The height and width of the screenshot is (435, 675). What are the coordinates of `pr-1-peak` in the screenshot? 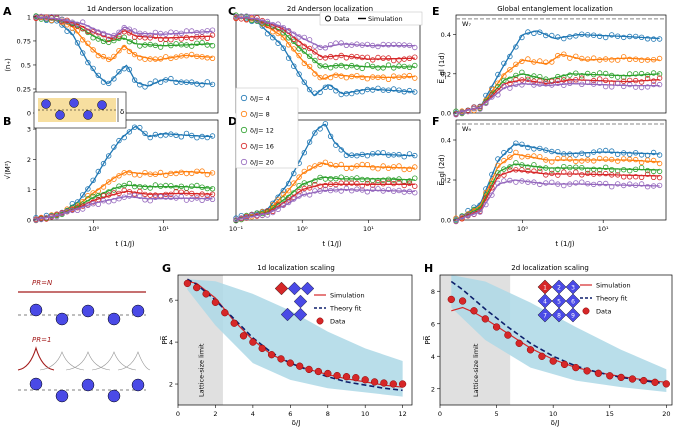 It's located at (36, 358).